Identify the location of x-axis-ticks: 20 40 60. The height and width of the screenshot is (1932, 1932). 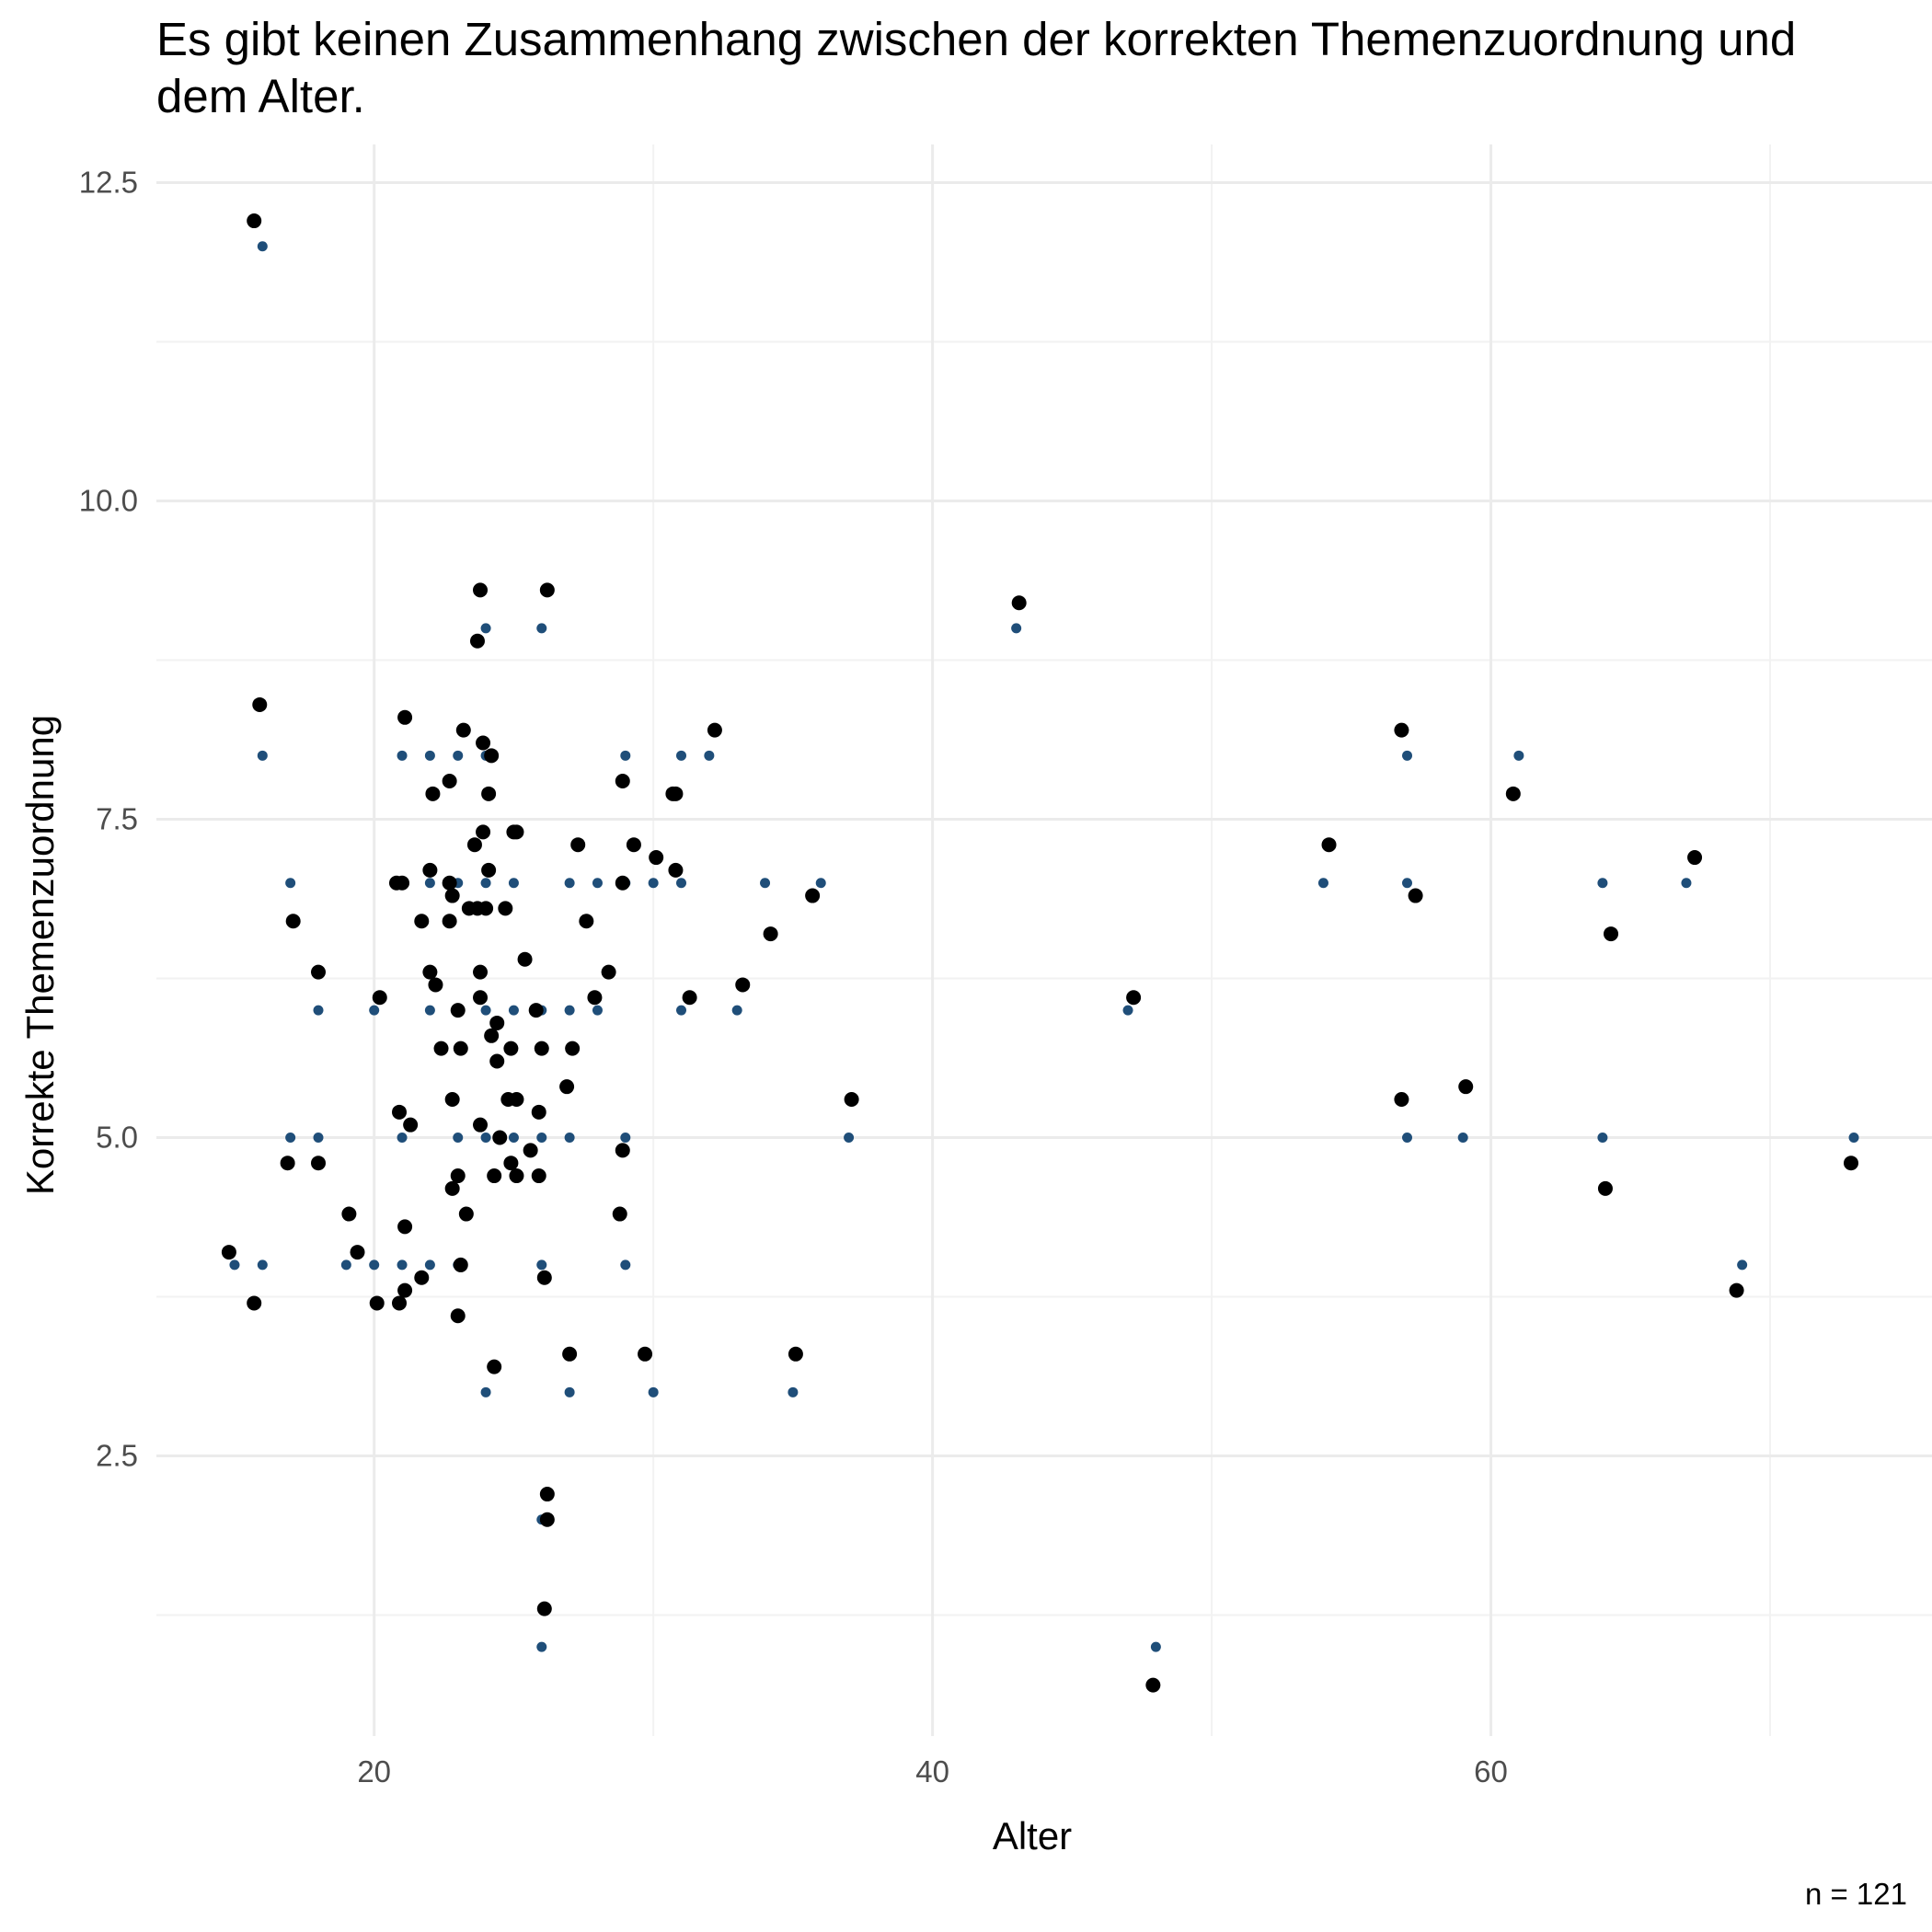
(932, 1771).